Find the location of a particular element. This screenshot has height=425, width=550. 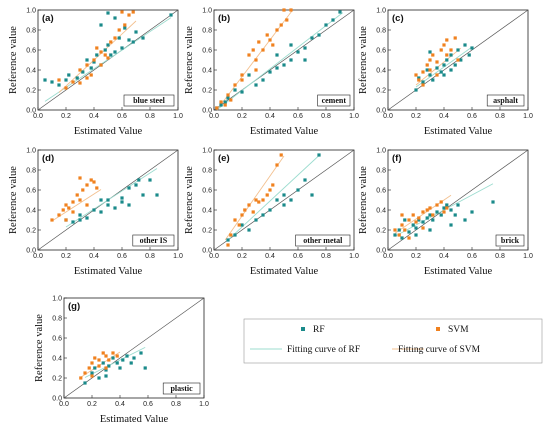

panel-cement-material-box is located at coordinates (334, 100).